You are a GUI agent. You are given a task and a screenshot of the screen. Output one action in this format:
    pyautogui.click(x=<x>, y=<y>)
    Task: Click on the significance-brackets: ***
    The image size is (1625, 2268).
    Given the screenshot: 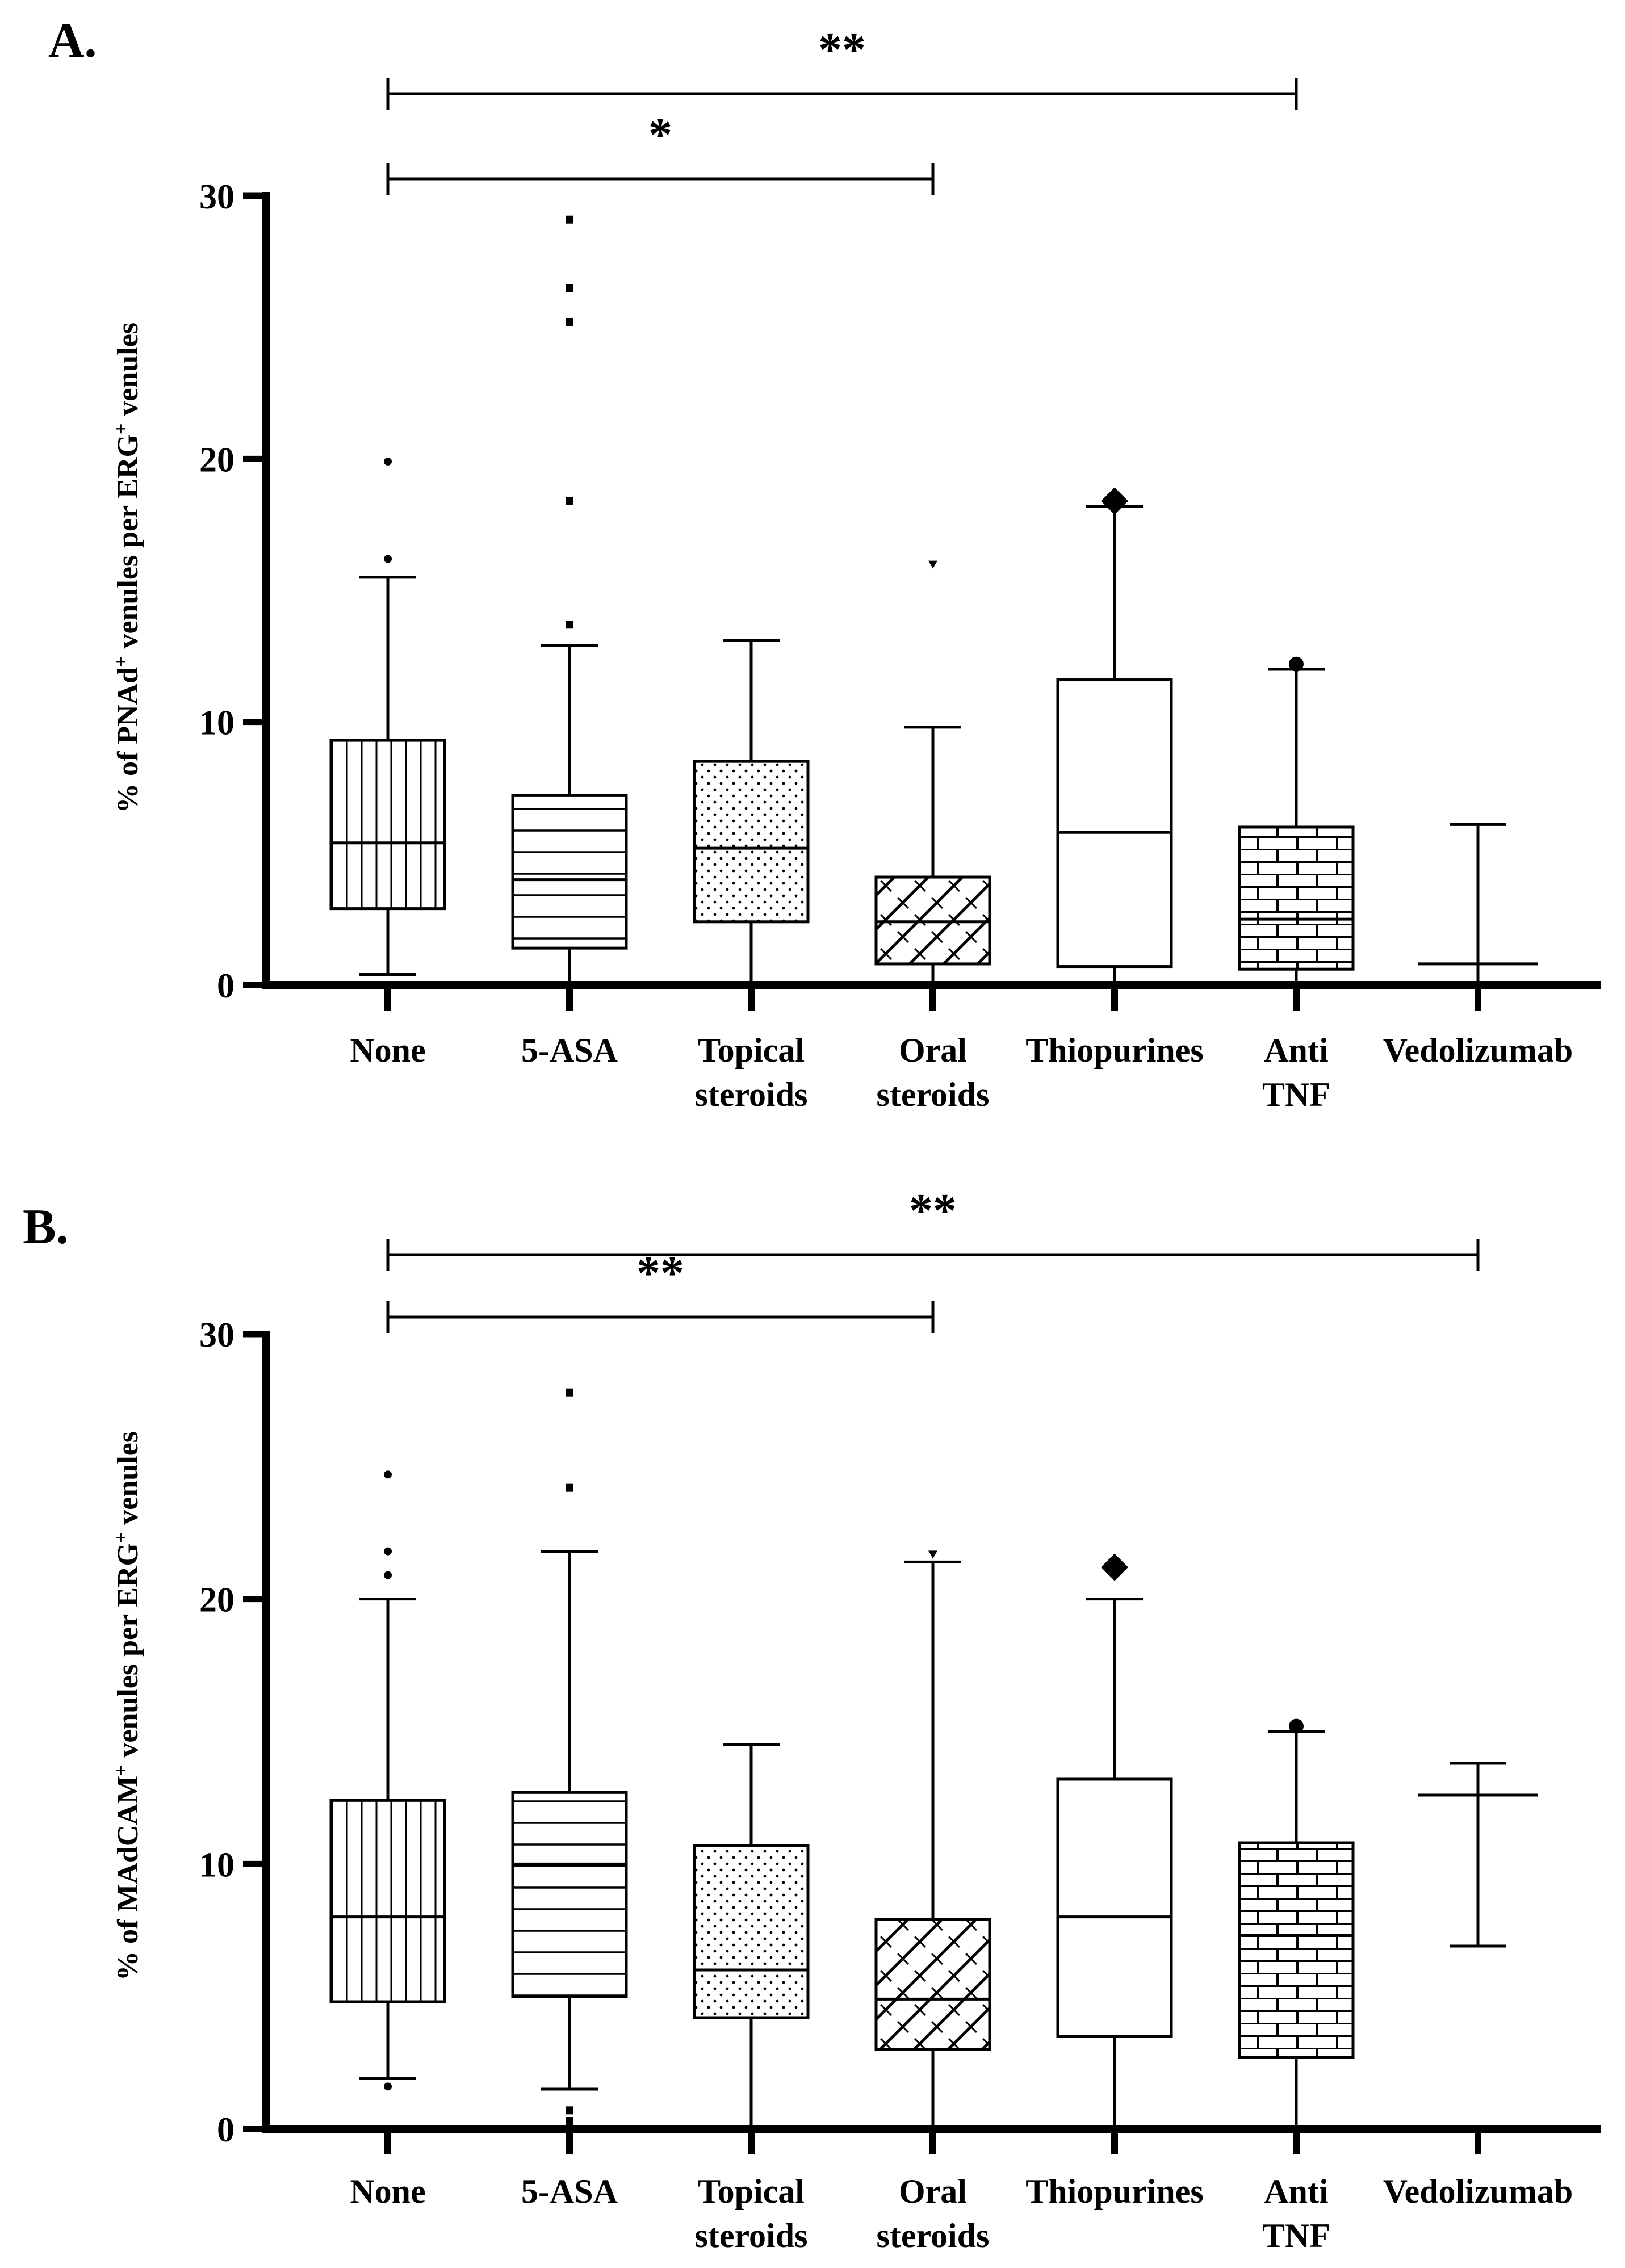 What is the action you would take?
    pyautogui.click(x=842, y=109)
    